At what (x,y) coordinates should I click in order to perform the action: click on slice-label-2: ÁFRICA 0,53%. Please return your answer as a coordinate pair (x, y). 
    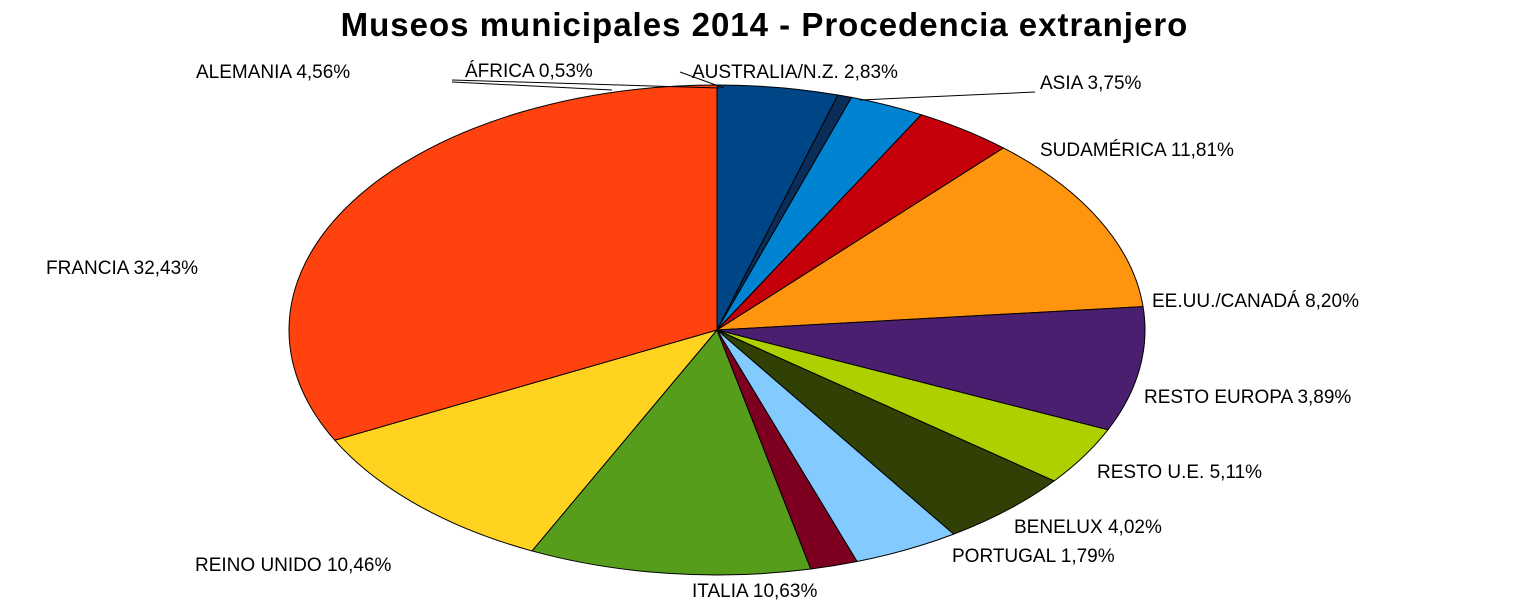
    Looking at the image, I should click on (529, 71).